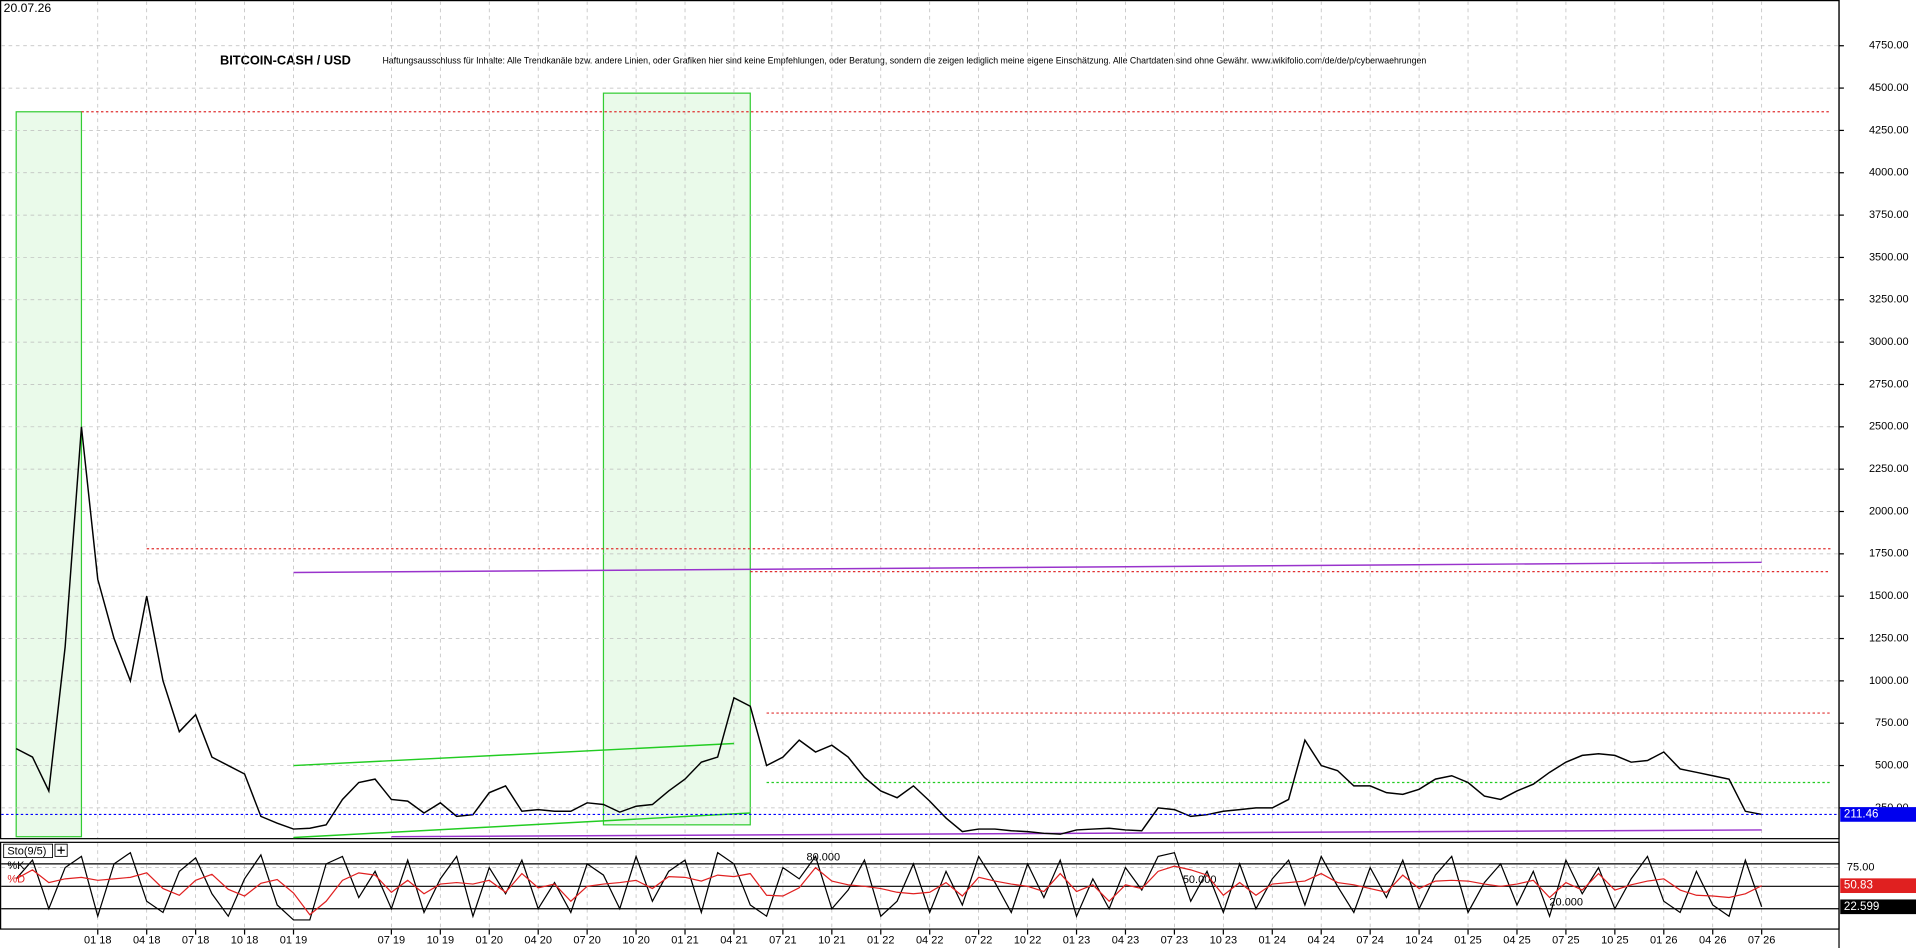 The height and width of the screenshot is (948, 1916). I want to click on legend-entry: %K, so click(16, 866).